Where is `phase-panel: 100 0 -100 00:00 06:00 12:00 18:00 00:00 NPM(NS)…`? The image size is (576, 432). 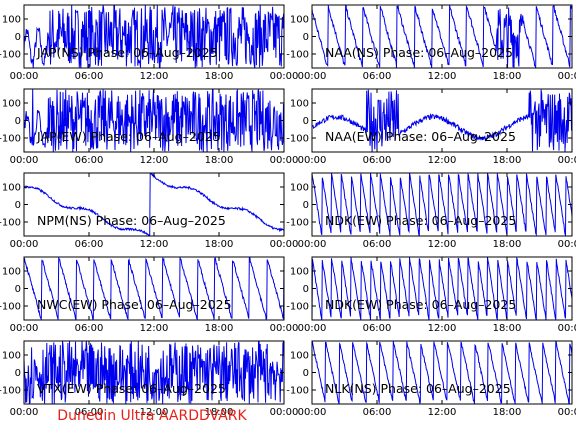 phase-panel: 100 0 -100 00:00 06:00 12:00 18:00 00:00 NPM(NS)… is located at coordinates (149, 211).